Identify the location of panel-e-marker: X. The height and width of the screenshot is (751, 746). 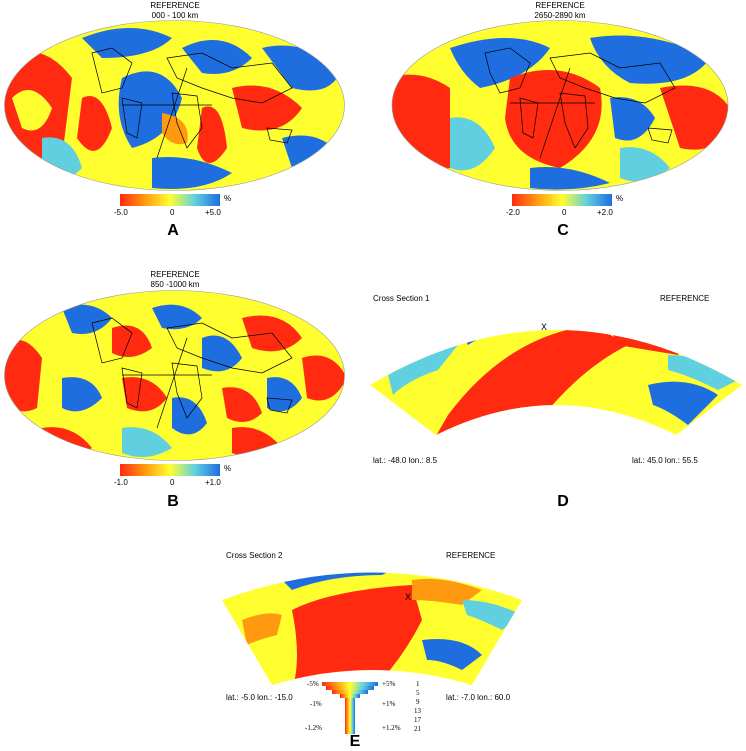
(408, 597).